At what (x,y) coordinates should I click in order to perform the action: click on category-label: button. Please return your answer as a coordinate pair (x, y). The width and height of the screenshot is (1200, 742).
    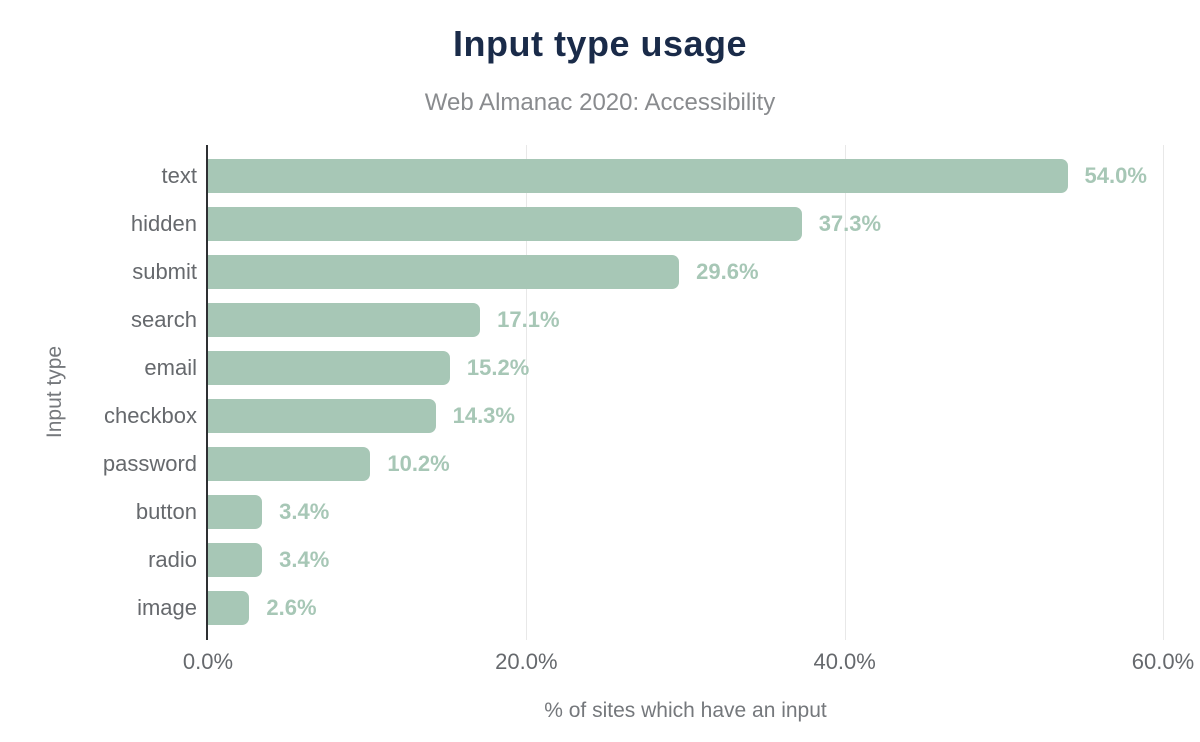
    Looking at the image, I should click on (166, 511).